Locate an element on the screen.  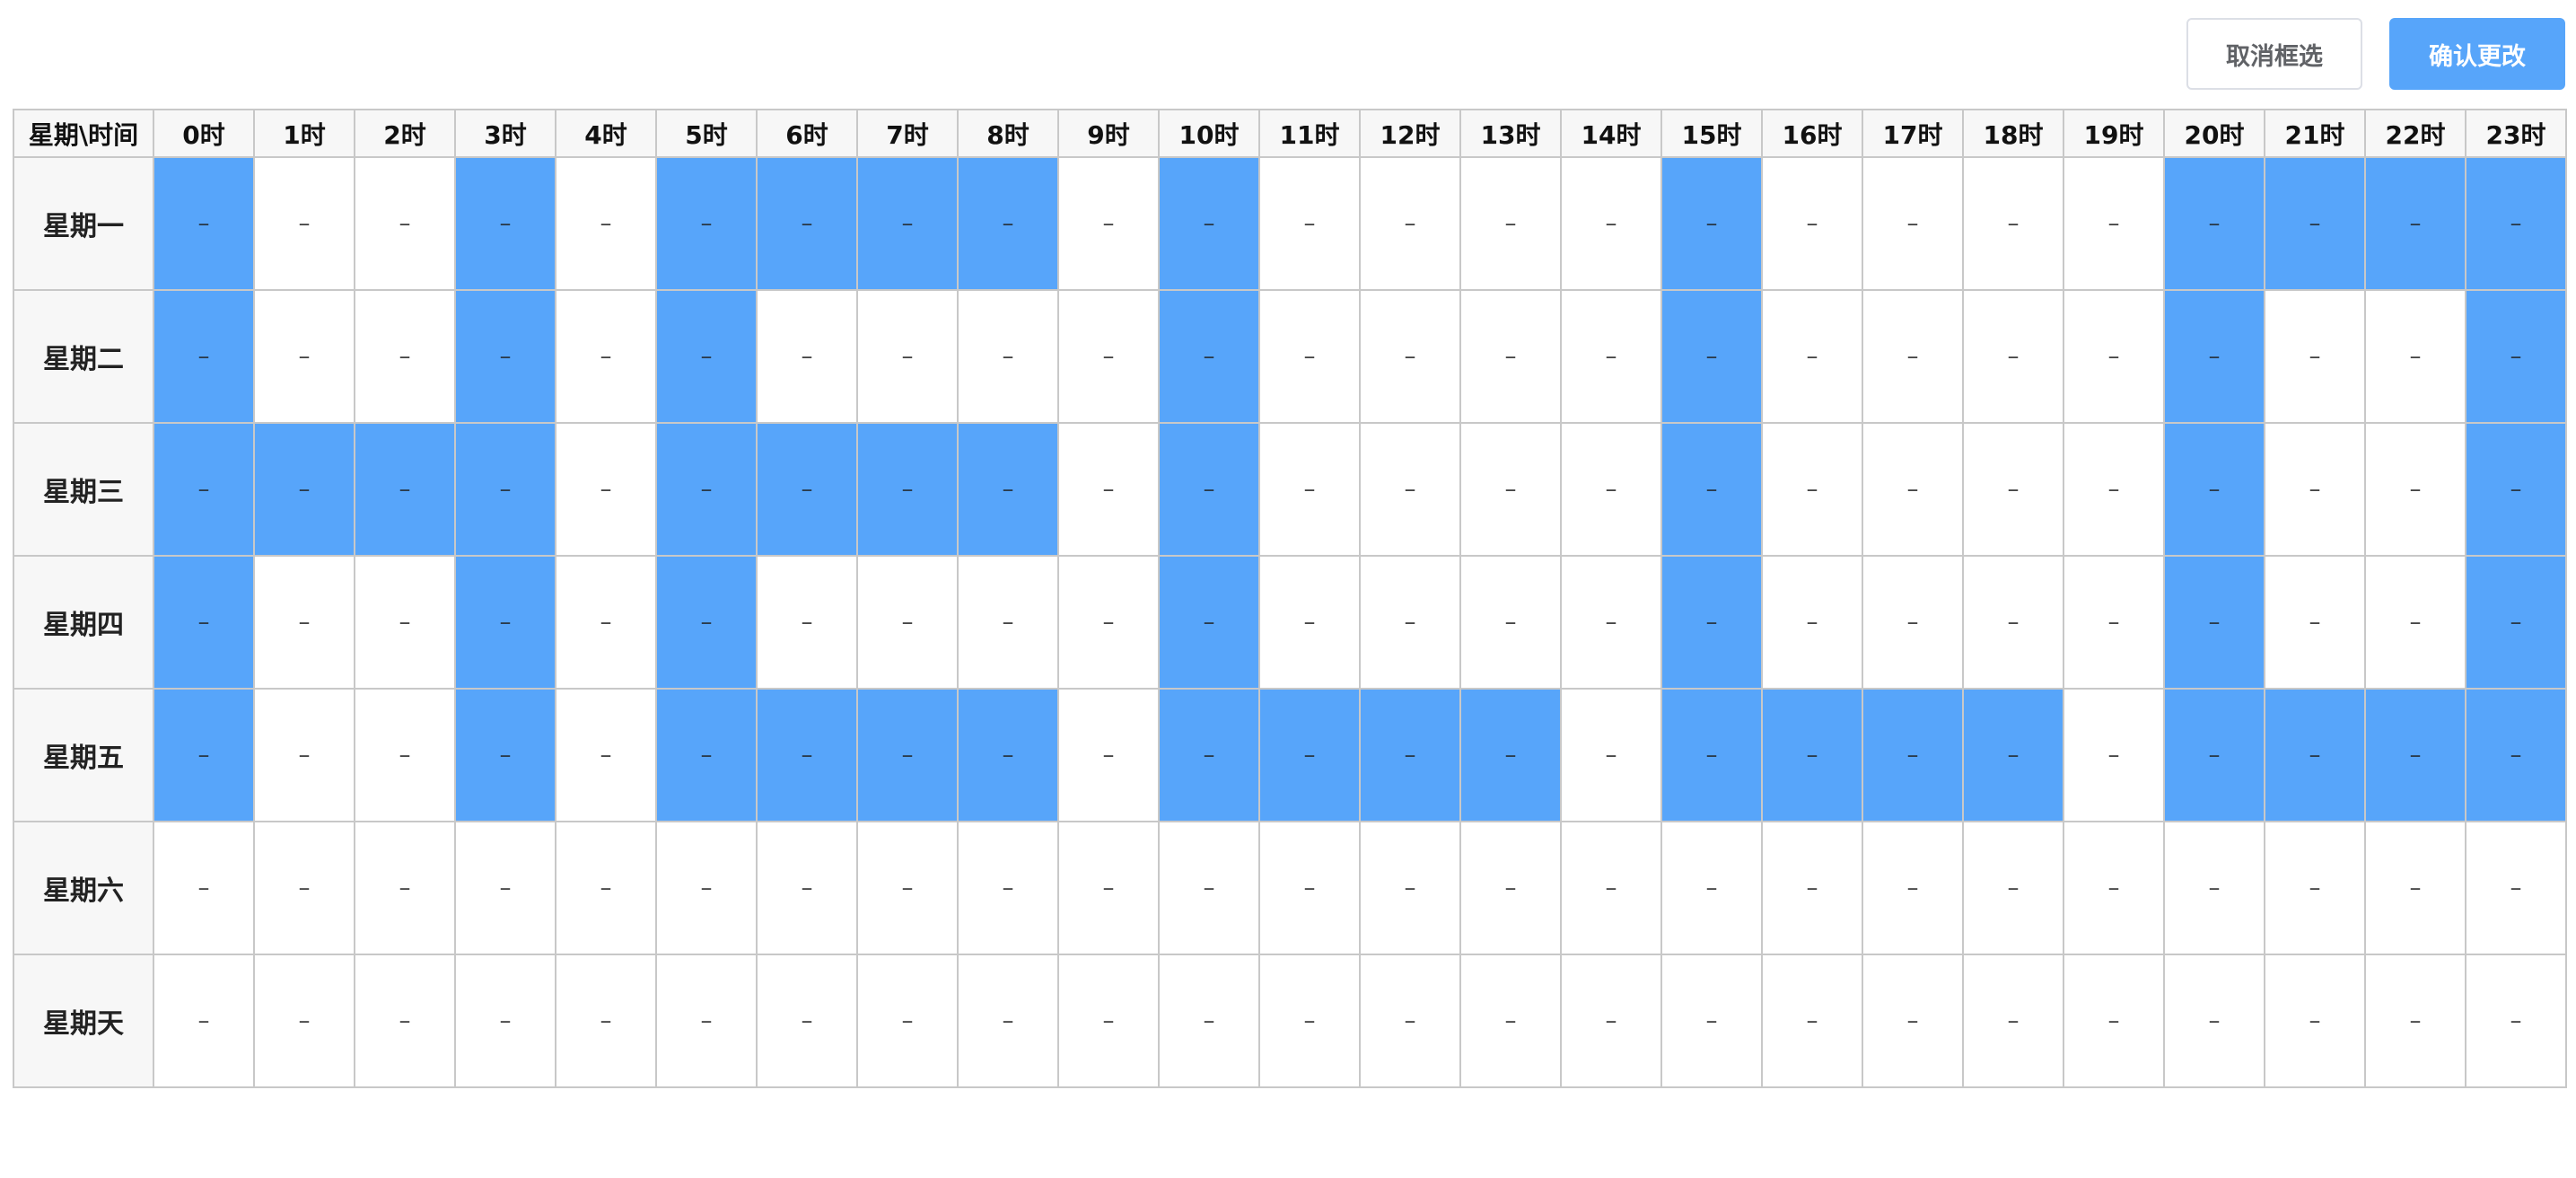
confirm-changes-button: 确认更改 is located at coordinates (2477, 54).